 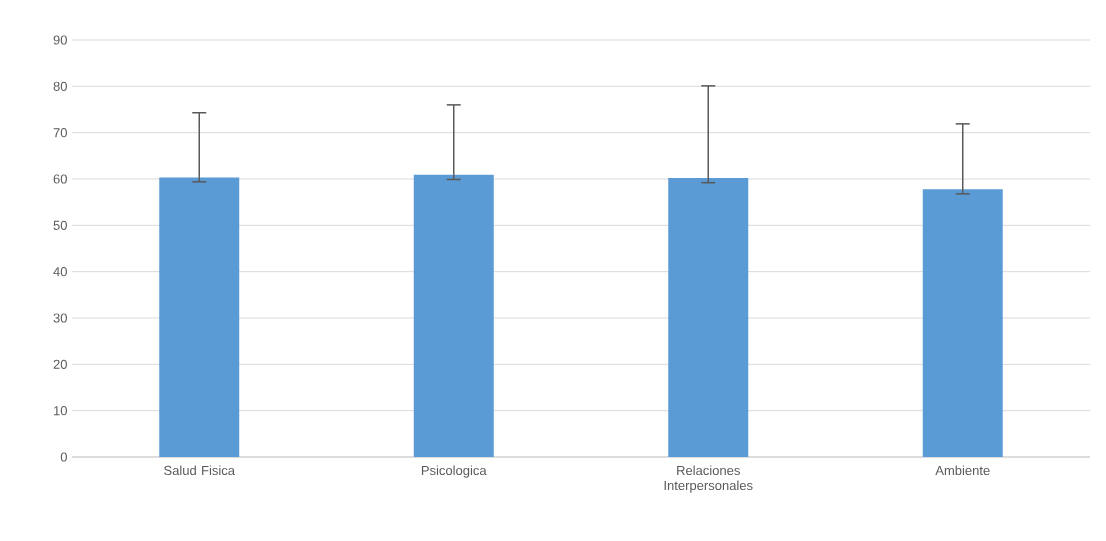 I want to click on y-tick-label: 0, so click(x=63, y=457).